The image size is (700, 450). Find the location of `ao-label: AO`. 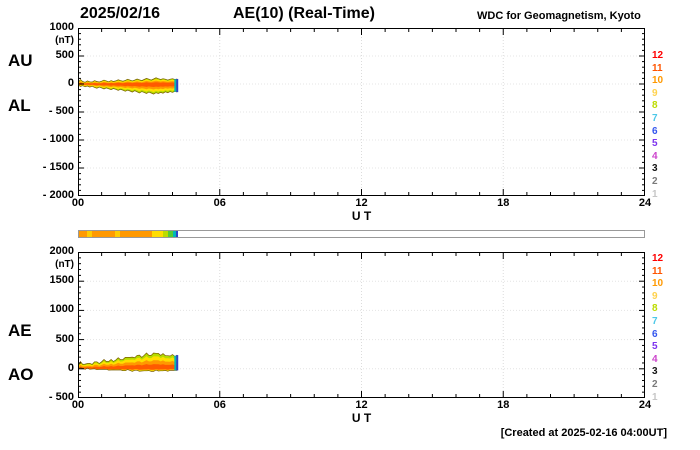

ao-label: AO is located at coordinates (21, 374).